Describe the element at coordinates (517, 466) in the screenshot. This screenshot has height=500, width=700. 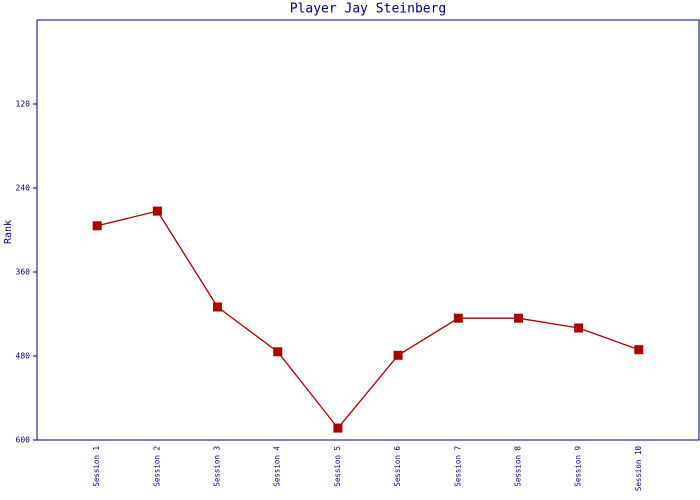
I see `x-tick-label: Session 8` at that location.